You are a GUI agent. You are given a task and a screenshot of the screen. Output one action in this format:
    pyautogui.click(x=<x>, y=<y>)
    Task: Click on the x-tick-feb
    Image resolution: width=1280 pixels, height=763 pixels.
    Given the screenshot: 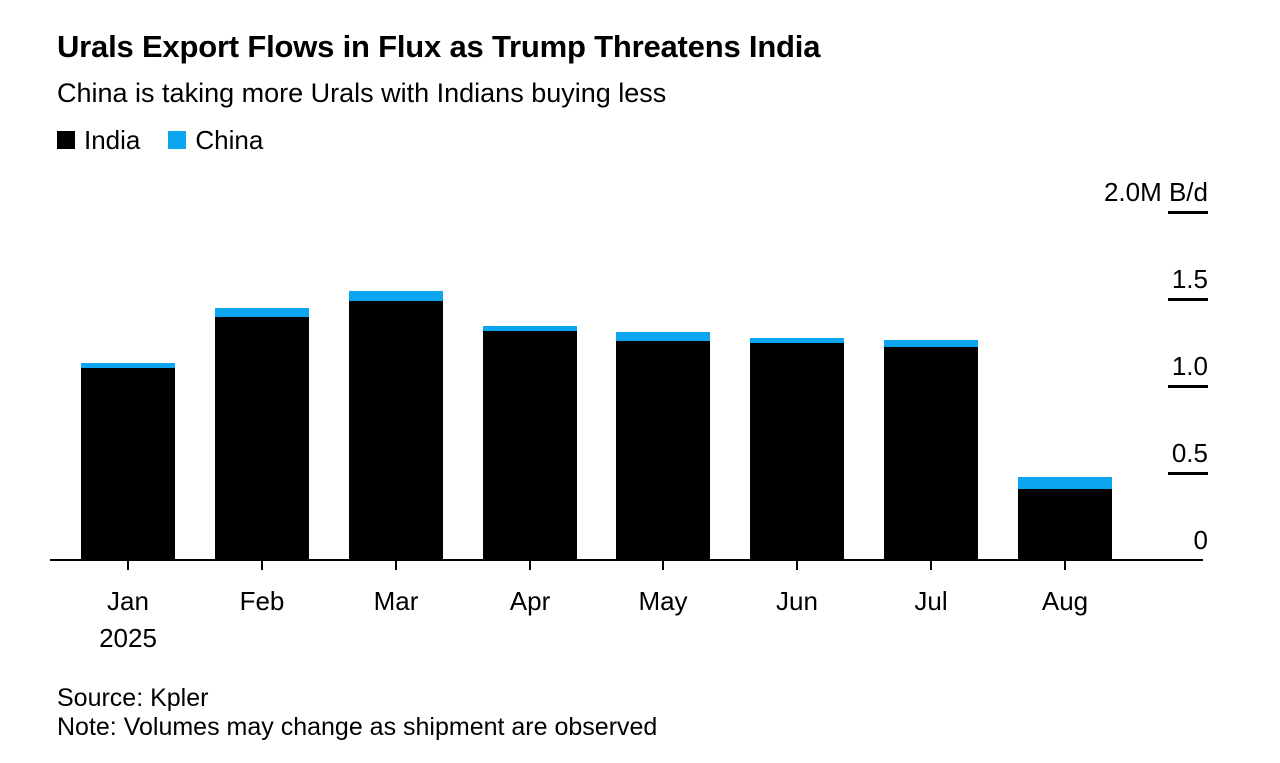 What is the action you would take?
    pyautogui.click(x=262, y=565)
    